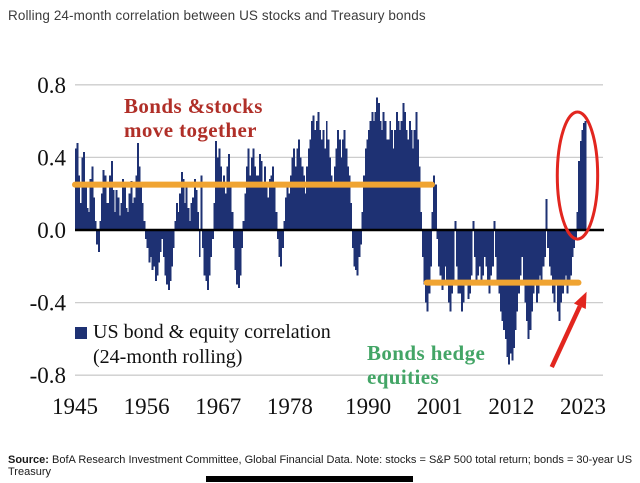 This screenshot has height=483, width=640. Describe the element at coordinates (190, 130) in the screenshot. I see `annotation-line: move together` at that location.